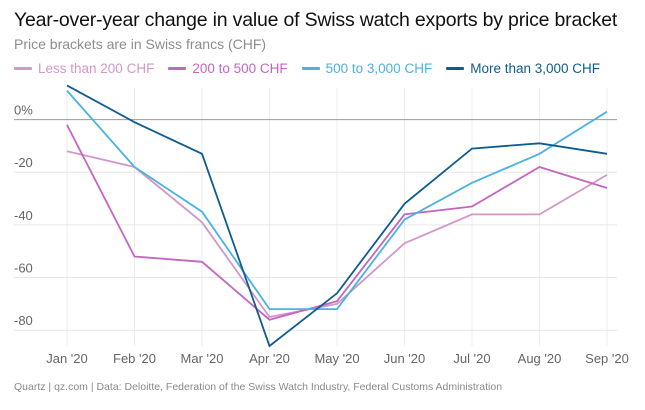 The image size is (645, 410). Describe the element at coordinates (535, 68) in the screenshot. I see `legend-label: More than 3,000 CHF` at that location.